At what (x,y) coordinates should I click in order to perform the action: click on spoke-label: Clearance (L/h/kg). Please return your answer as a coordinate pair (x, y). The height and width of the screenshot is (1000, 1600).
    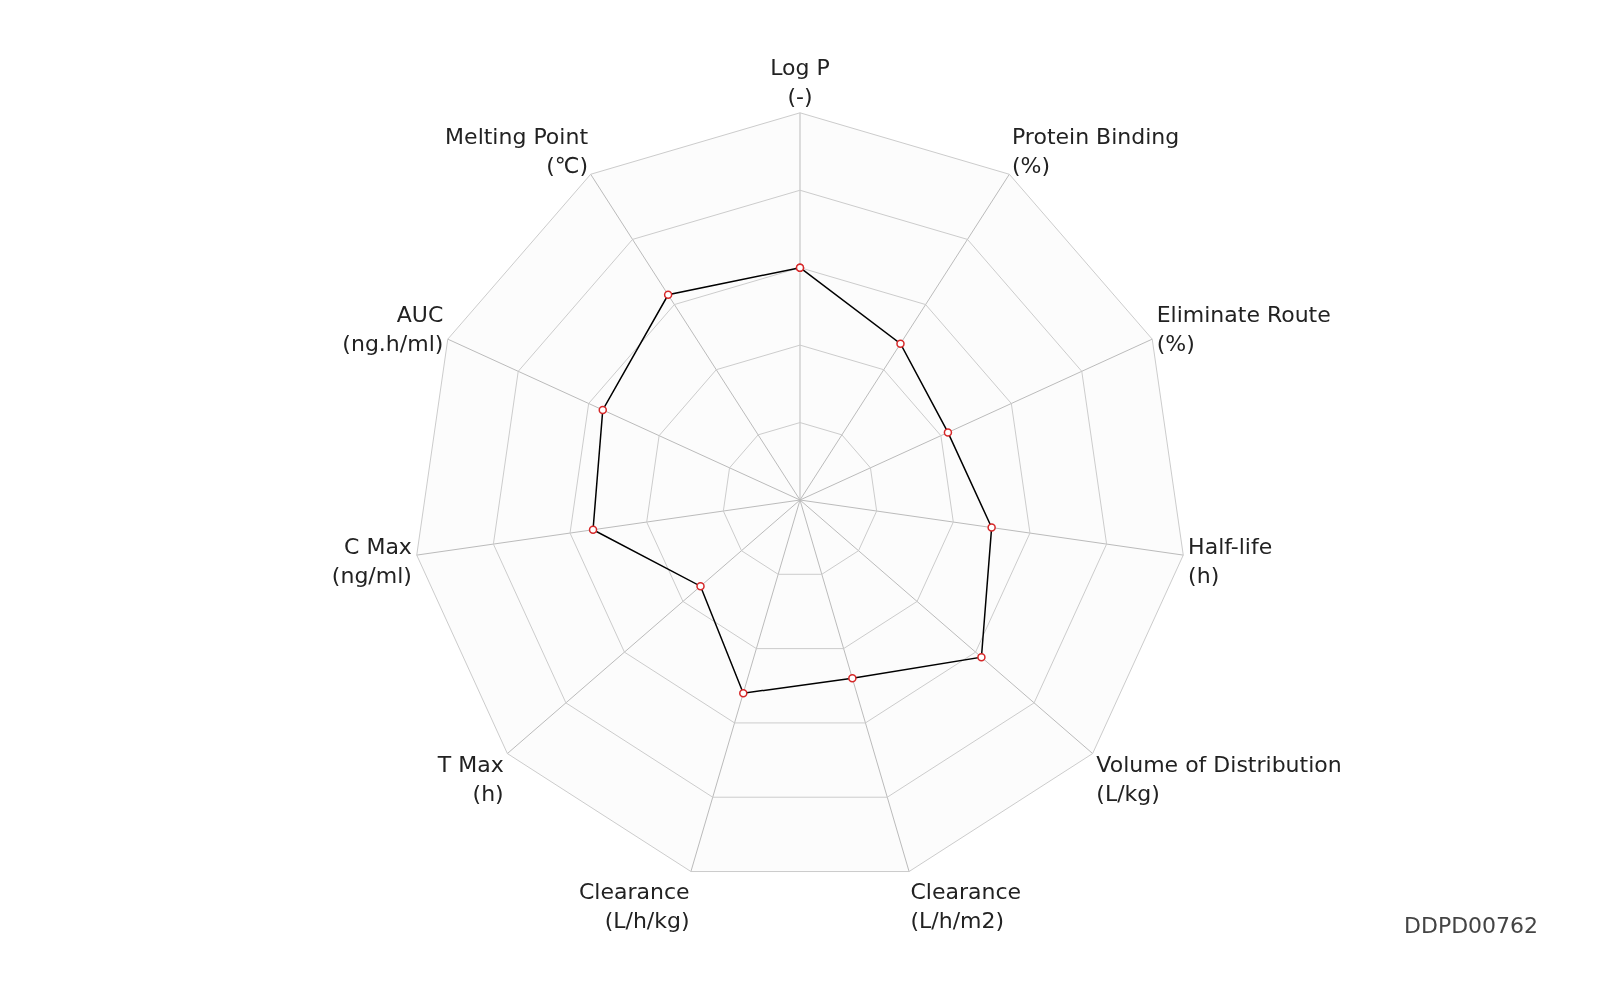
    Looking at the image, I should click on (634, 905).